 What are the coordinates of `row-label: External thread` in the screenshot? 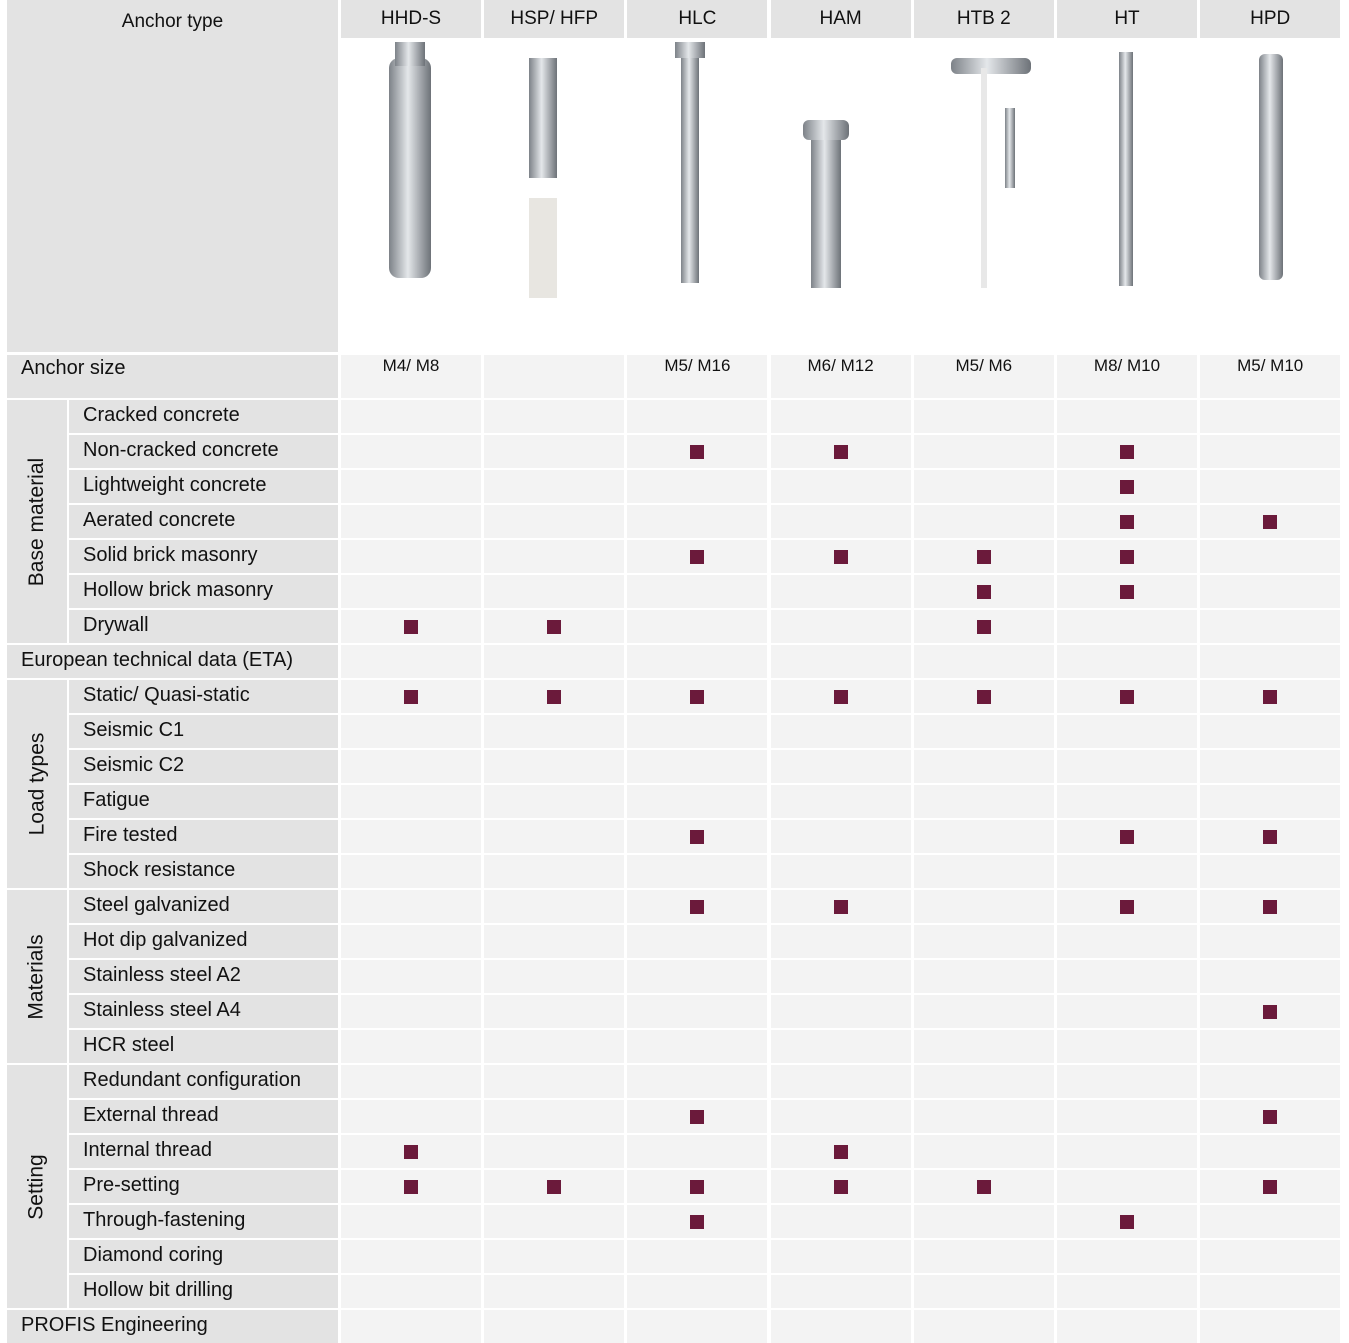 It's located at (203, 1116).